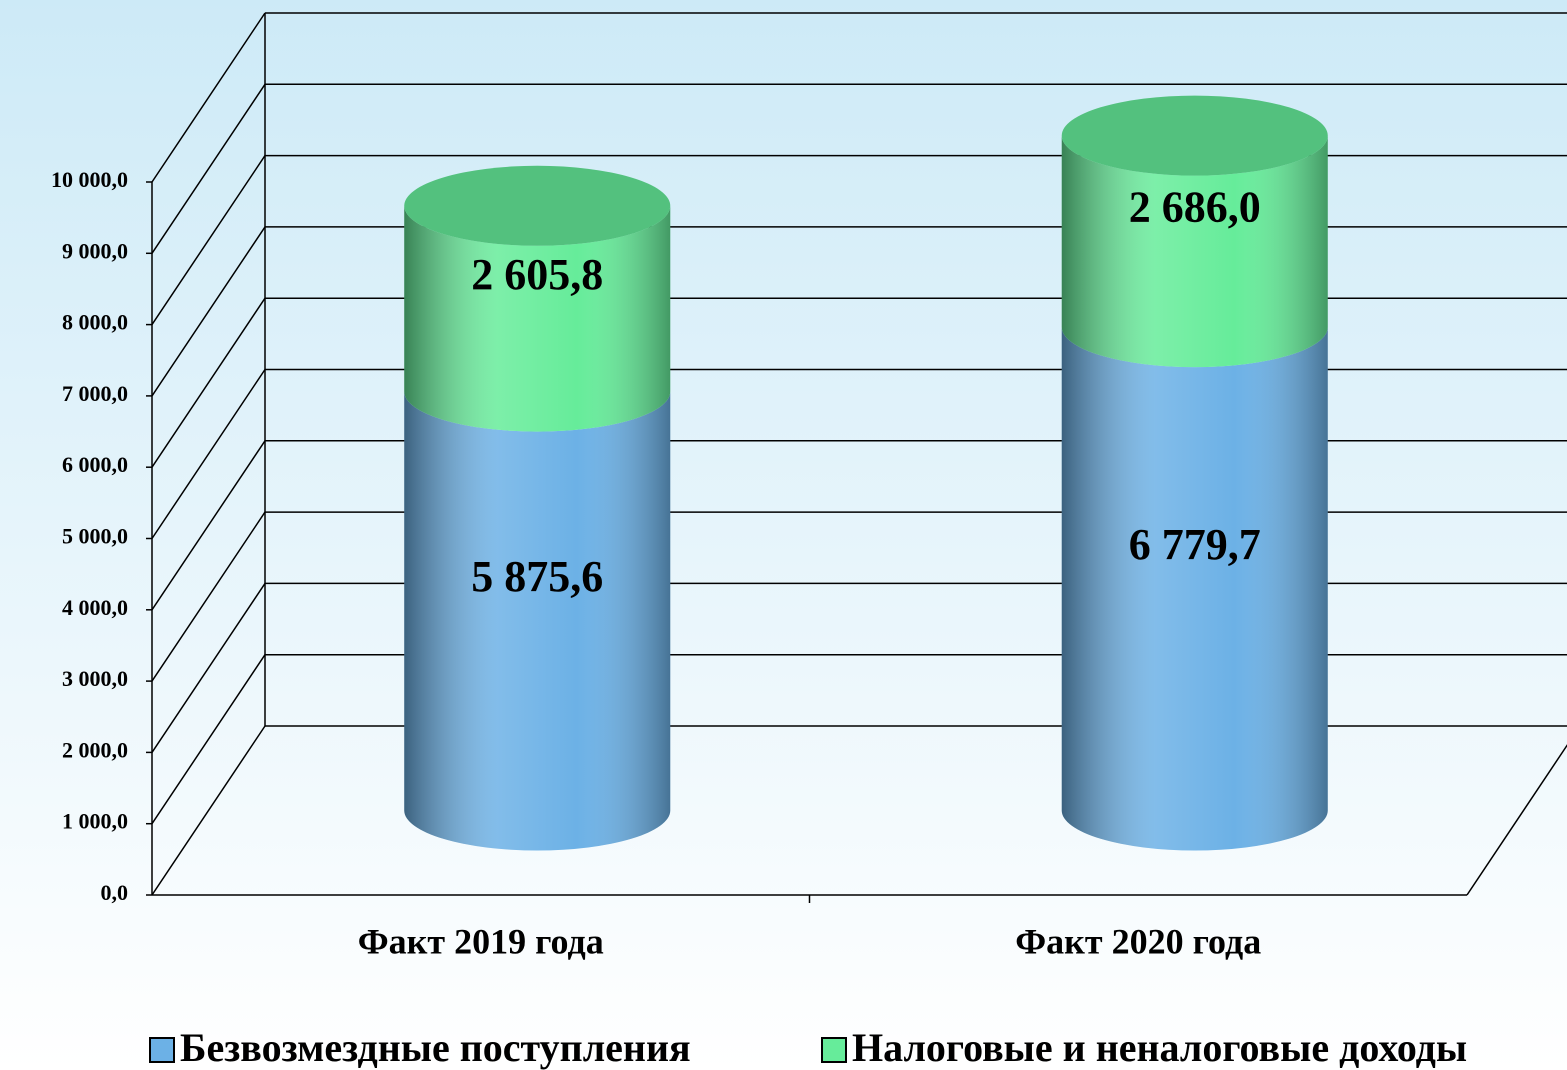 This screenshot has height=1070, width=1567. What do you see at coordinates (95, 678) in the screenshot?
I see `y-tick-label: 3 000,0` at bounding box center [95, 678].